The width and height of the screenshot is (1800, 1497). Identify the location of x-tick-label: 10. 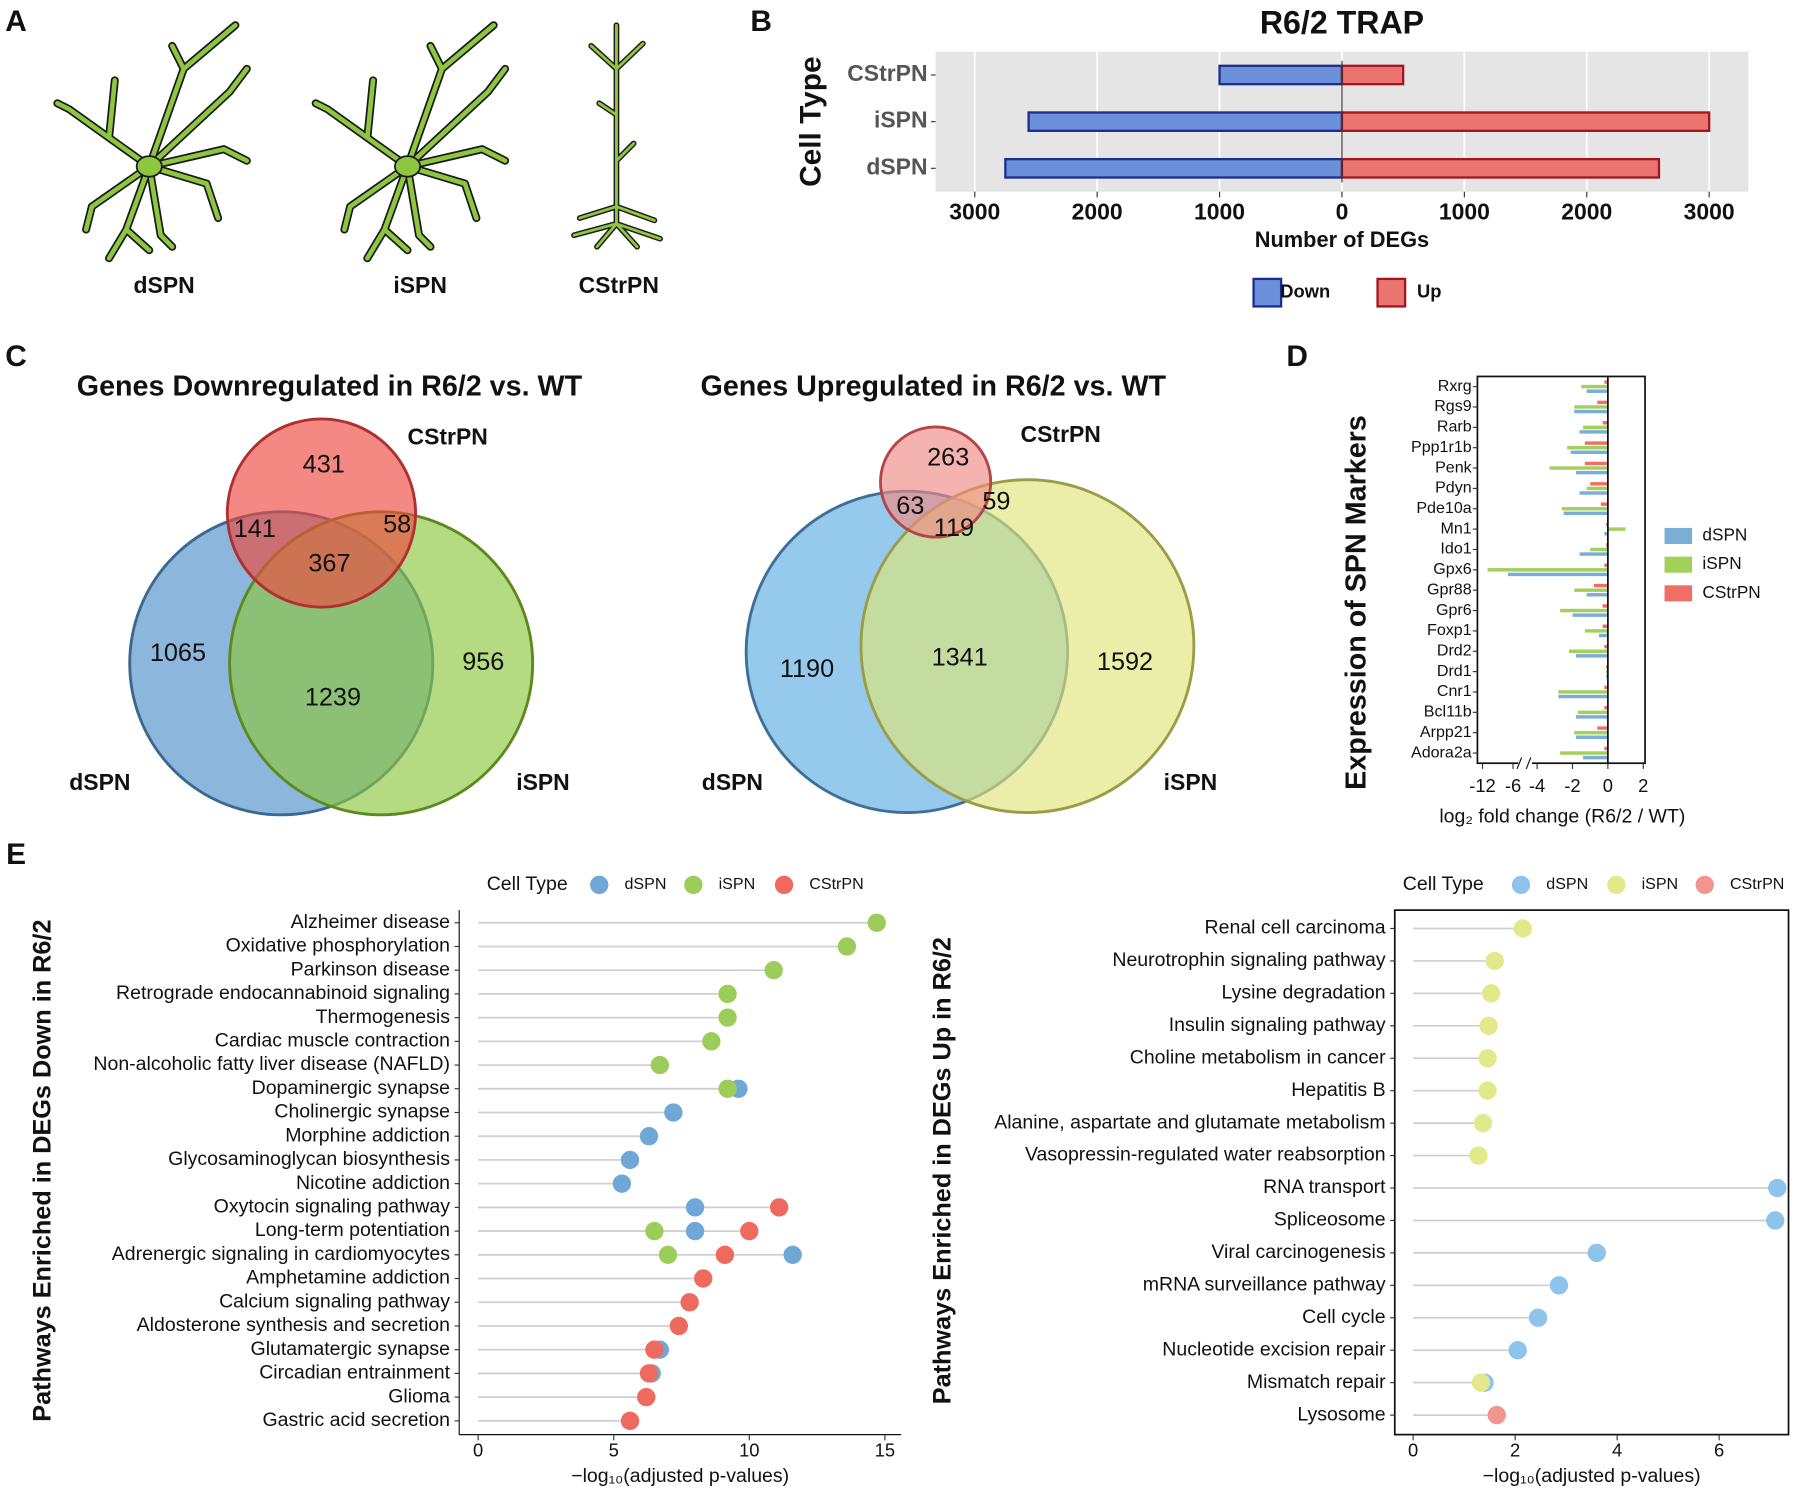
(749, 1450).